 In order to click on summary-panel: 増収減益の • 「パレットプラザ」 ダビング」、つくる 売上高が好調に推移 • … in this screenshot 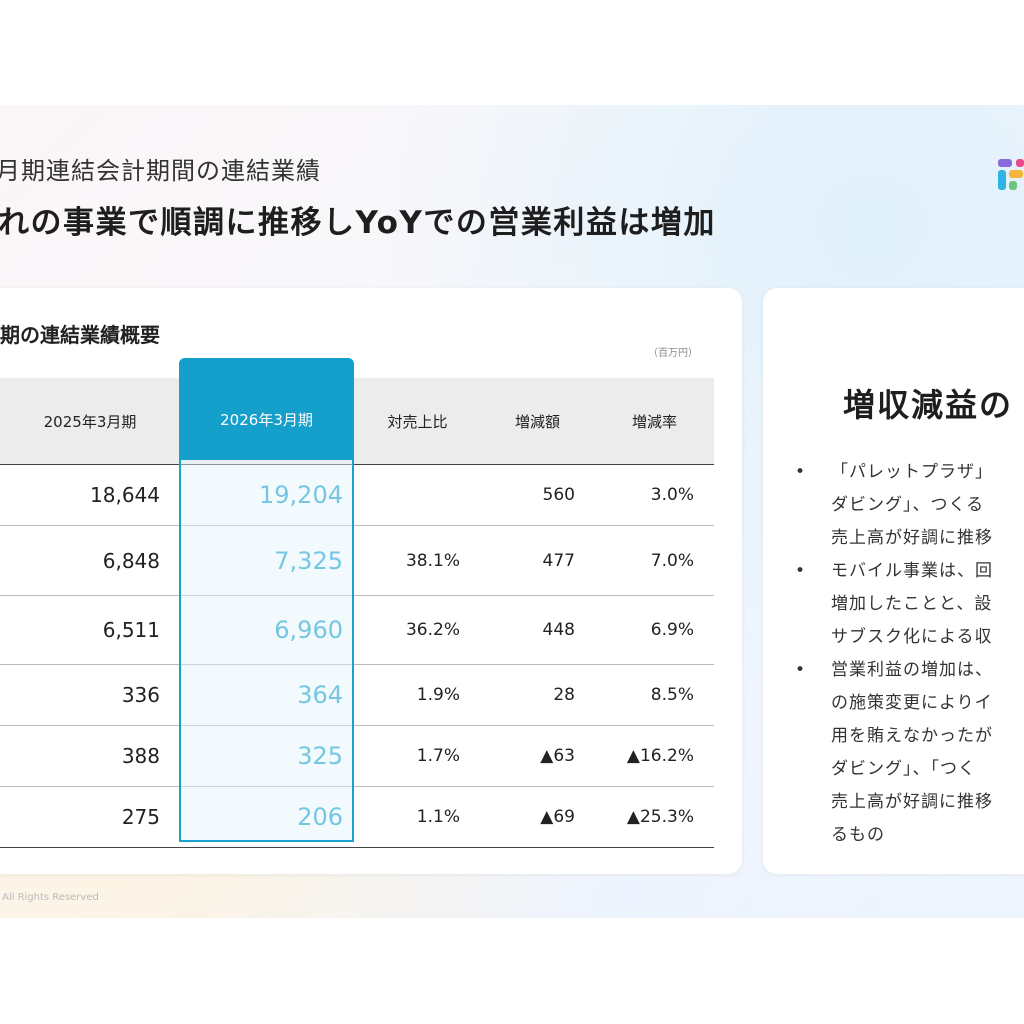, I will do `click(893, 581)`.